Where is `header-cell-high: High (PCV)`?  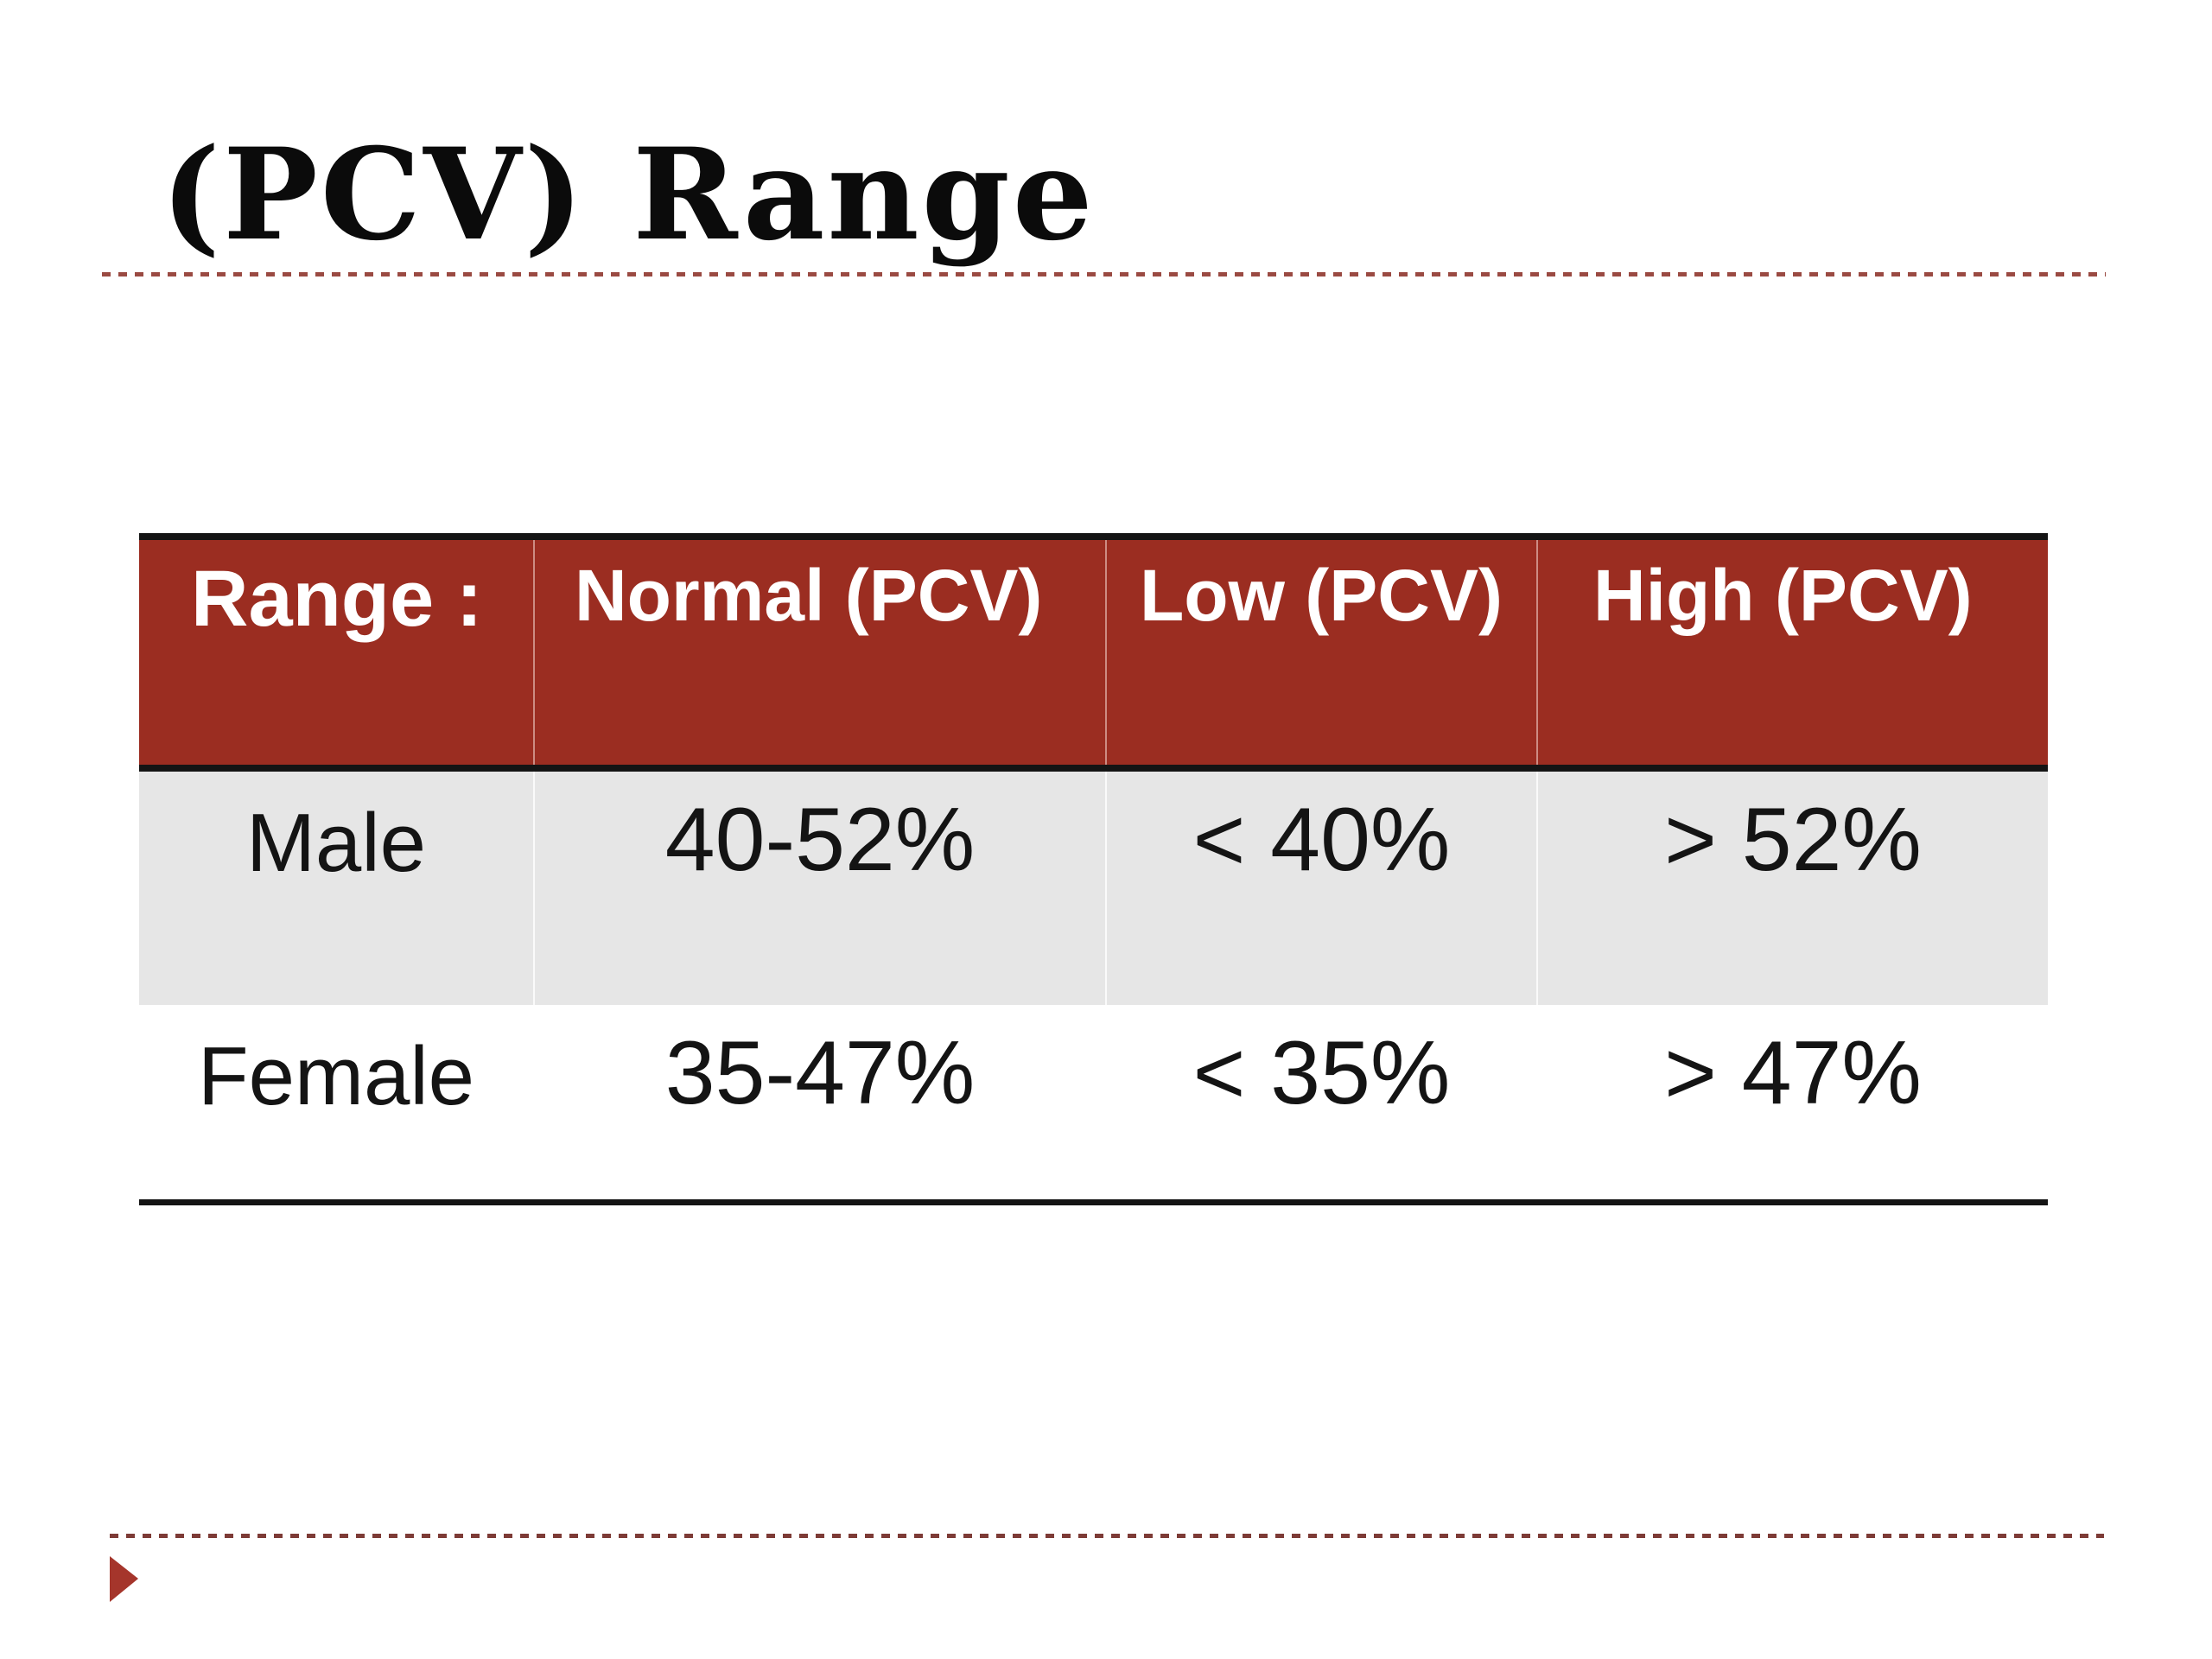 header-cell-high: High (PCV) is located at coordinates (1792, 652).